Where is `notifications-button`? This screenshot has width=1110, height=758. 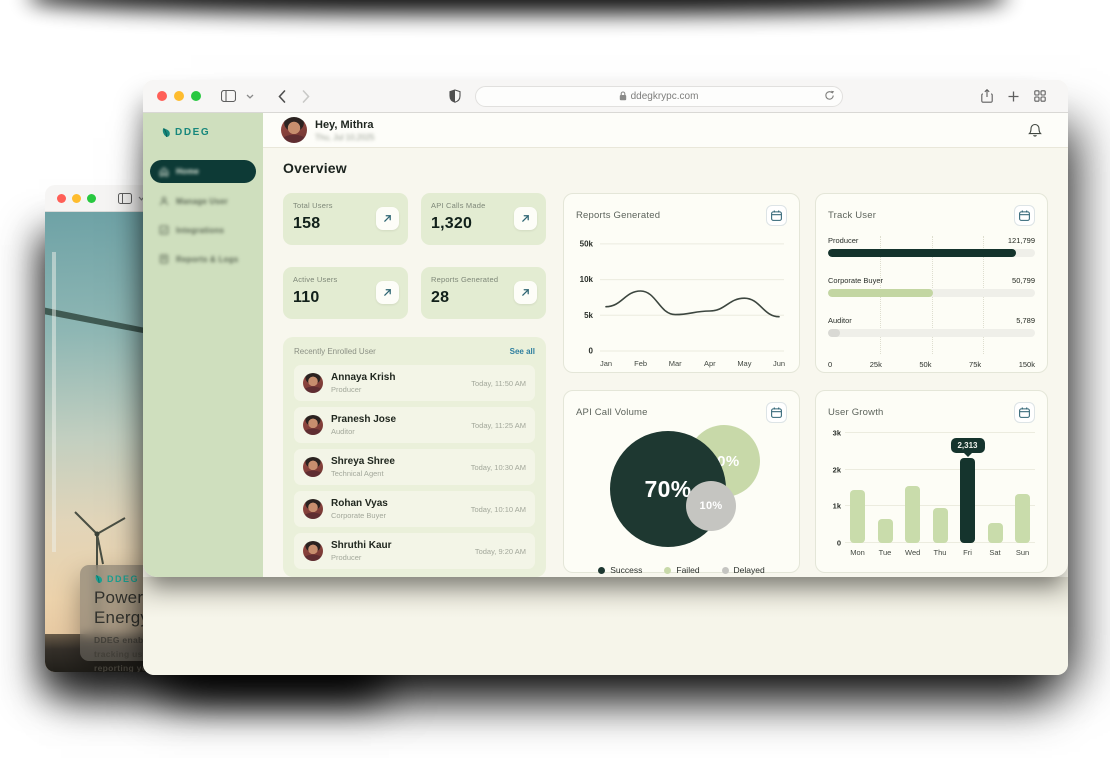
notifications-button is located at coordinates (1035, 130).